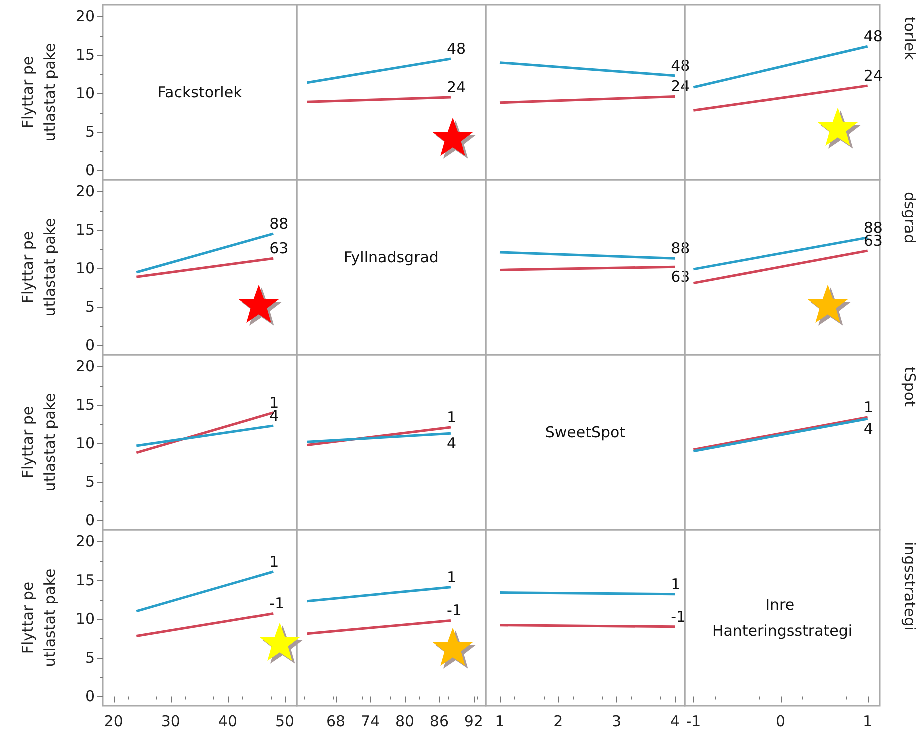 This screenshot has width=921, height=742. Describe the element at coordinates (617, 721) in the screenshot. I see `x-tick-label: 3` at that location.